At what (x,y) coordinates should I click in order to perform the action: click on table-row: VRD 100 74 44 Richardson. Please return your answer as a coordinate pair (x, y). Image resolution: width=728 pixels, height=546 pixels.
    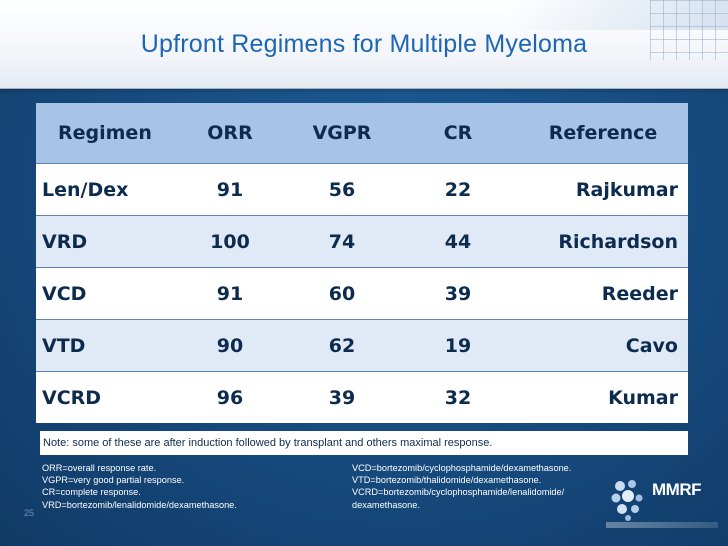
    Looking at the image, I should click on (362, 241).